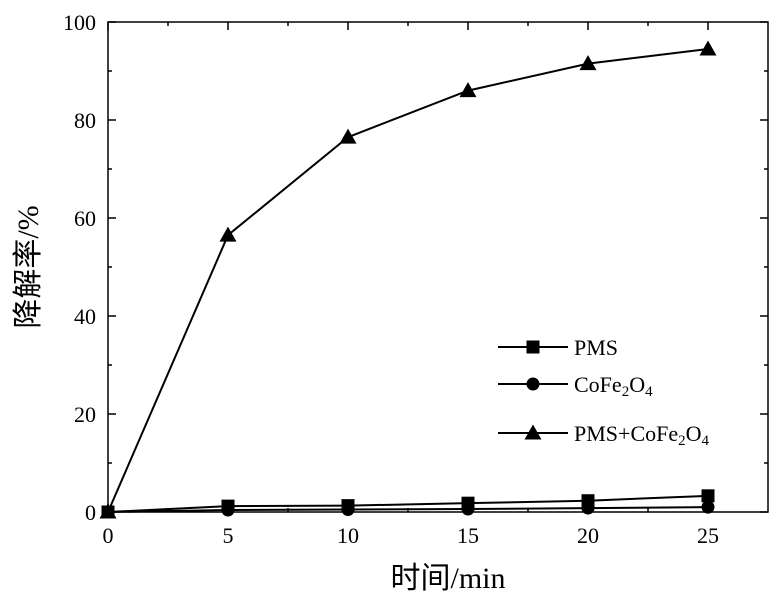 The width and height of the screenshot is (779, 596). I want to click on y-tick-label: 100, so click(79, 22).